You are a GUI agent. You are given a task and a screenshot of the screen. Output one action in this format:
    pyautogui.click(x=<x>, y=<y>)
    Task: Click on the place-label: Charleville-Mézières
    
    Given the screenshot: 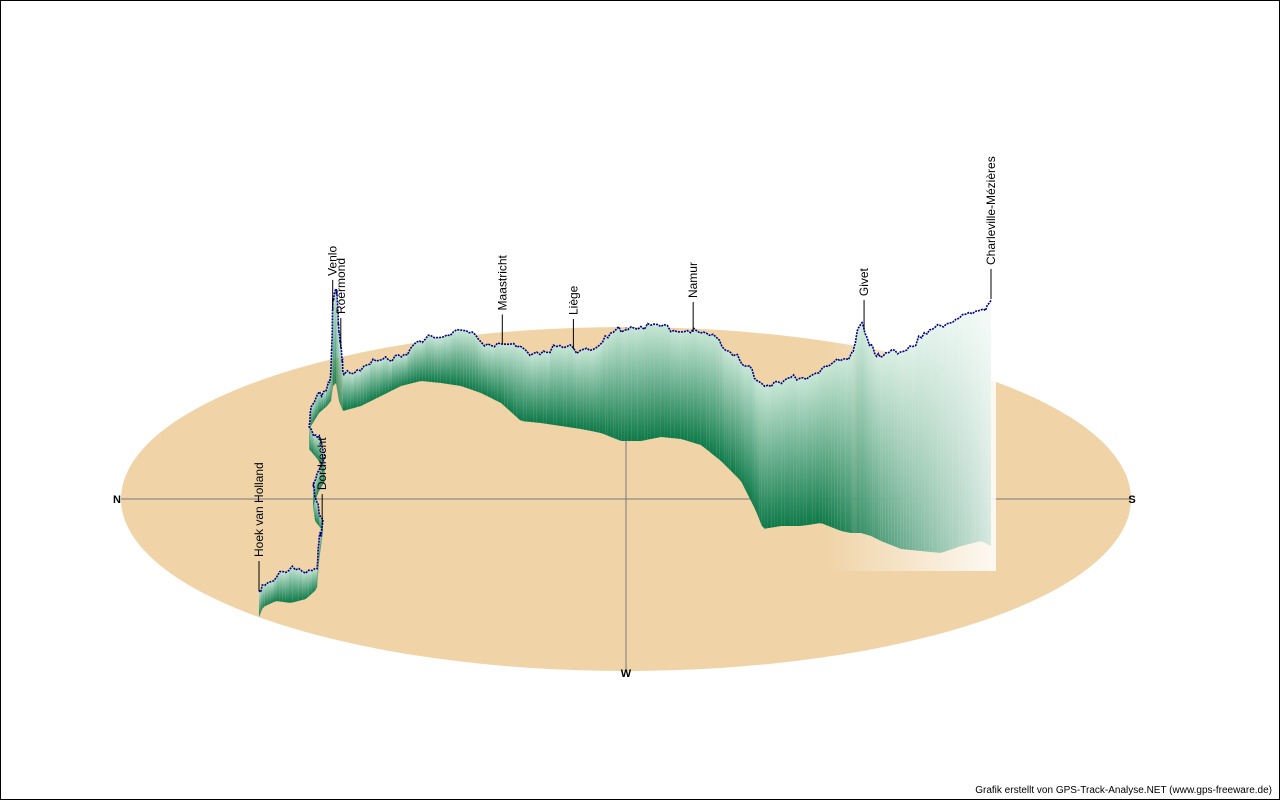 What is the action you would take?
    pyautogui.click(x=991, y=210)
    